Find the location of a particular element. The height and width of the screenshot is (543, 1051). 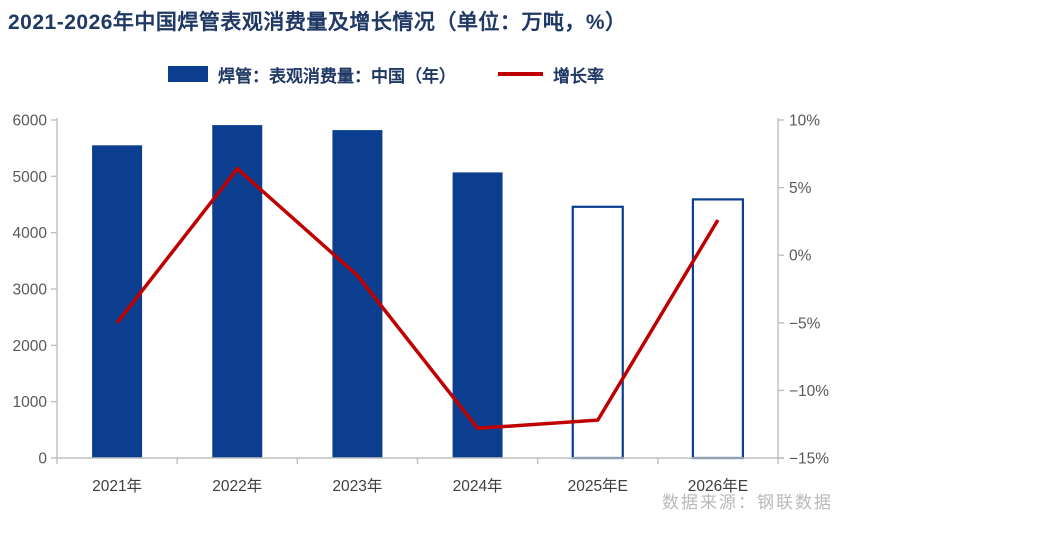

right-axis-tick-label: 5% is located at coordinates (800, 188).